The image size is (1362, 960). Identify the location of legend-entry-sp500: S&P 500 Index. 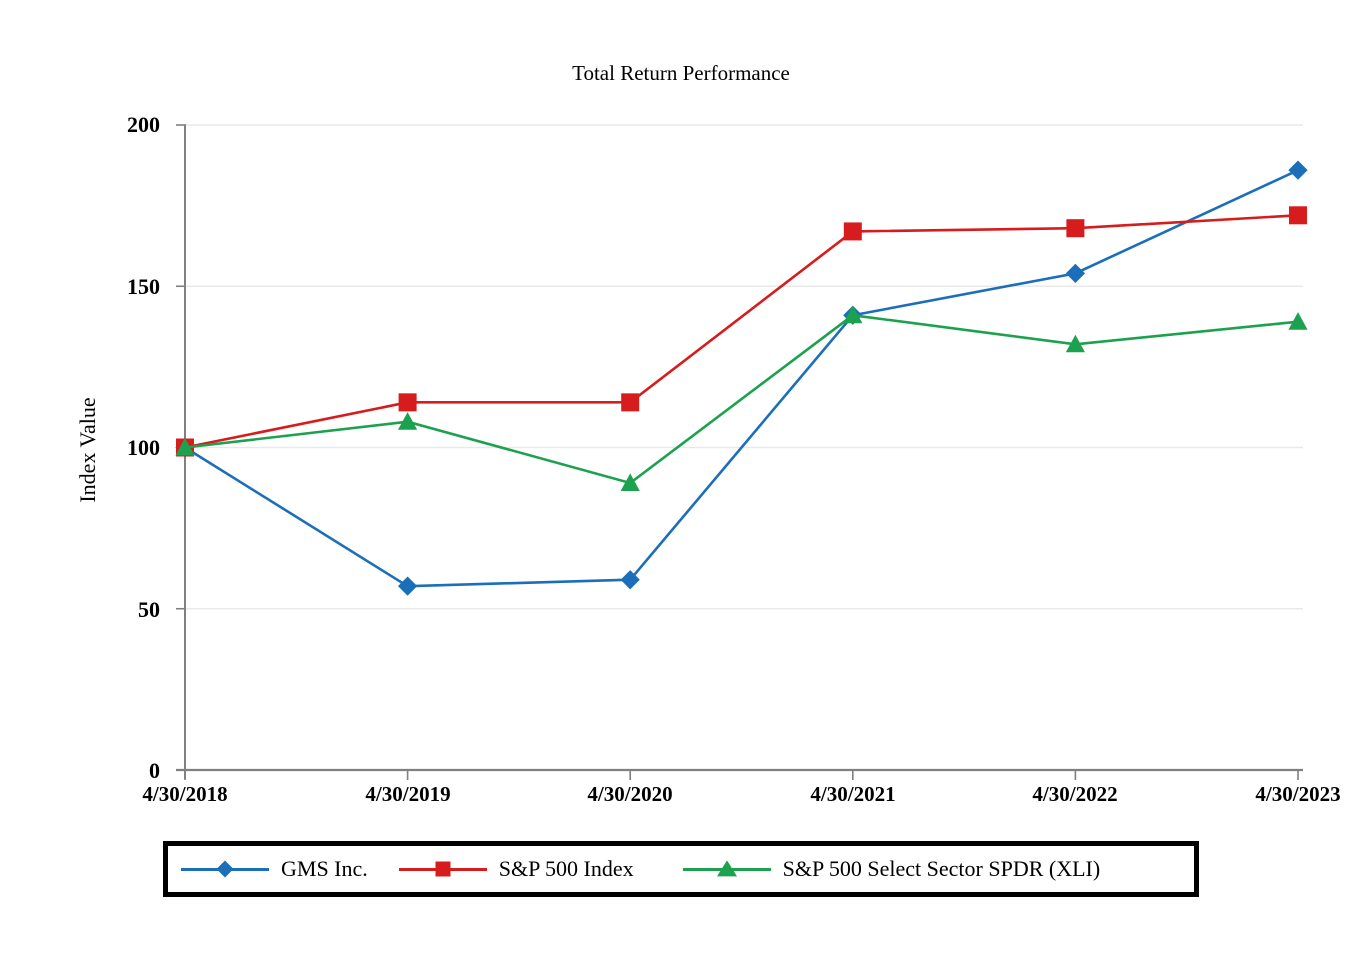
(510, 869).